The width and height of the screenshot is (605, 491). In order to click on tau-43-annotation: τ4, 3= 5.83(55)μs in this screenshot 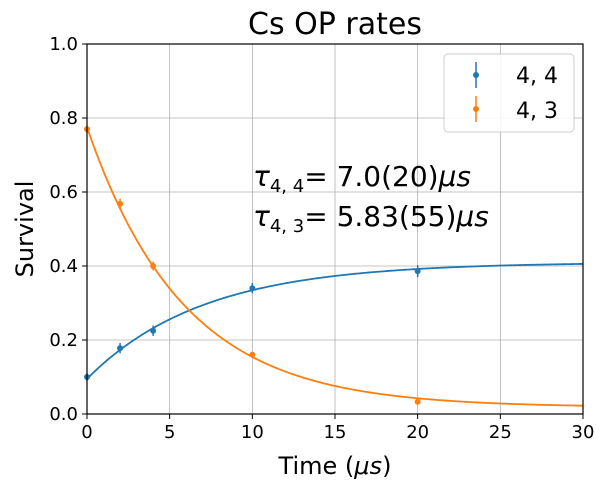, I will do `click(371, 218)`.